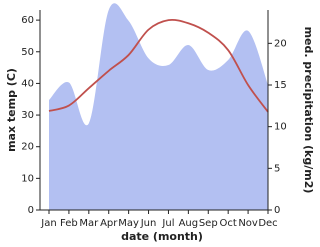 The height and width of the screenshot is (247, 320). I want to click on y-tick-label: 60, so click(27, 20).